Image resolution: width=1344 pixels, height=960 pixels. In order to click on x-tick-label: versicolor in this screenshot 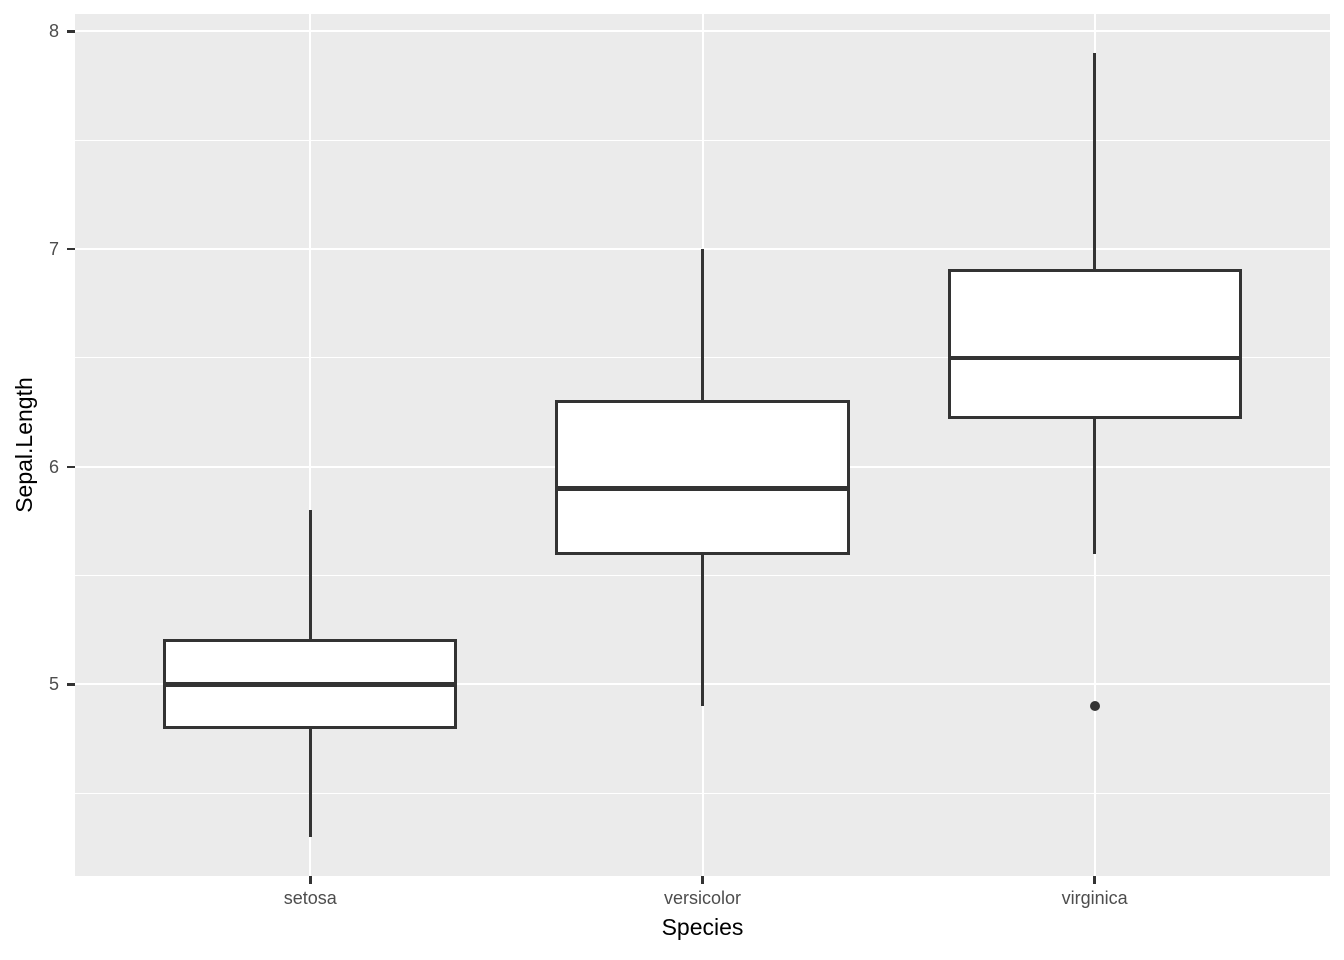, I will do `click(702, 898)`.